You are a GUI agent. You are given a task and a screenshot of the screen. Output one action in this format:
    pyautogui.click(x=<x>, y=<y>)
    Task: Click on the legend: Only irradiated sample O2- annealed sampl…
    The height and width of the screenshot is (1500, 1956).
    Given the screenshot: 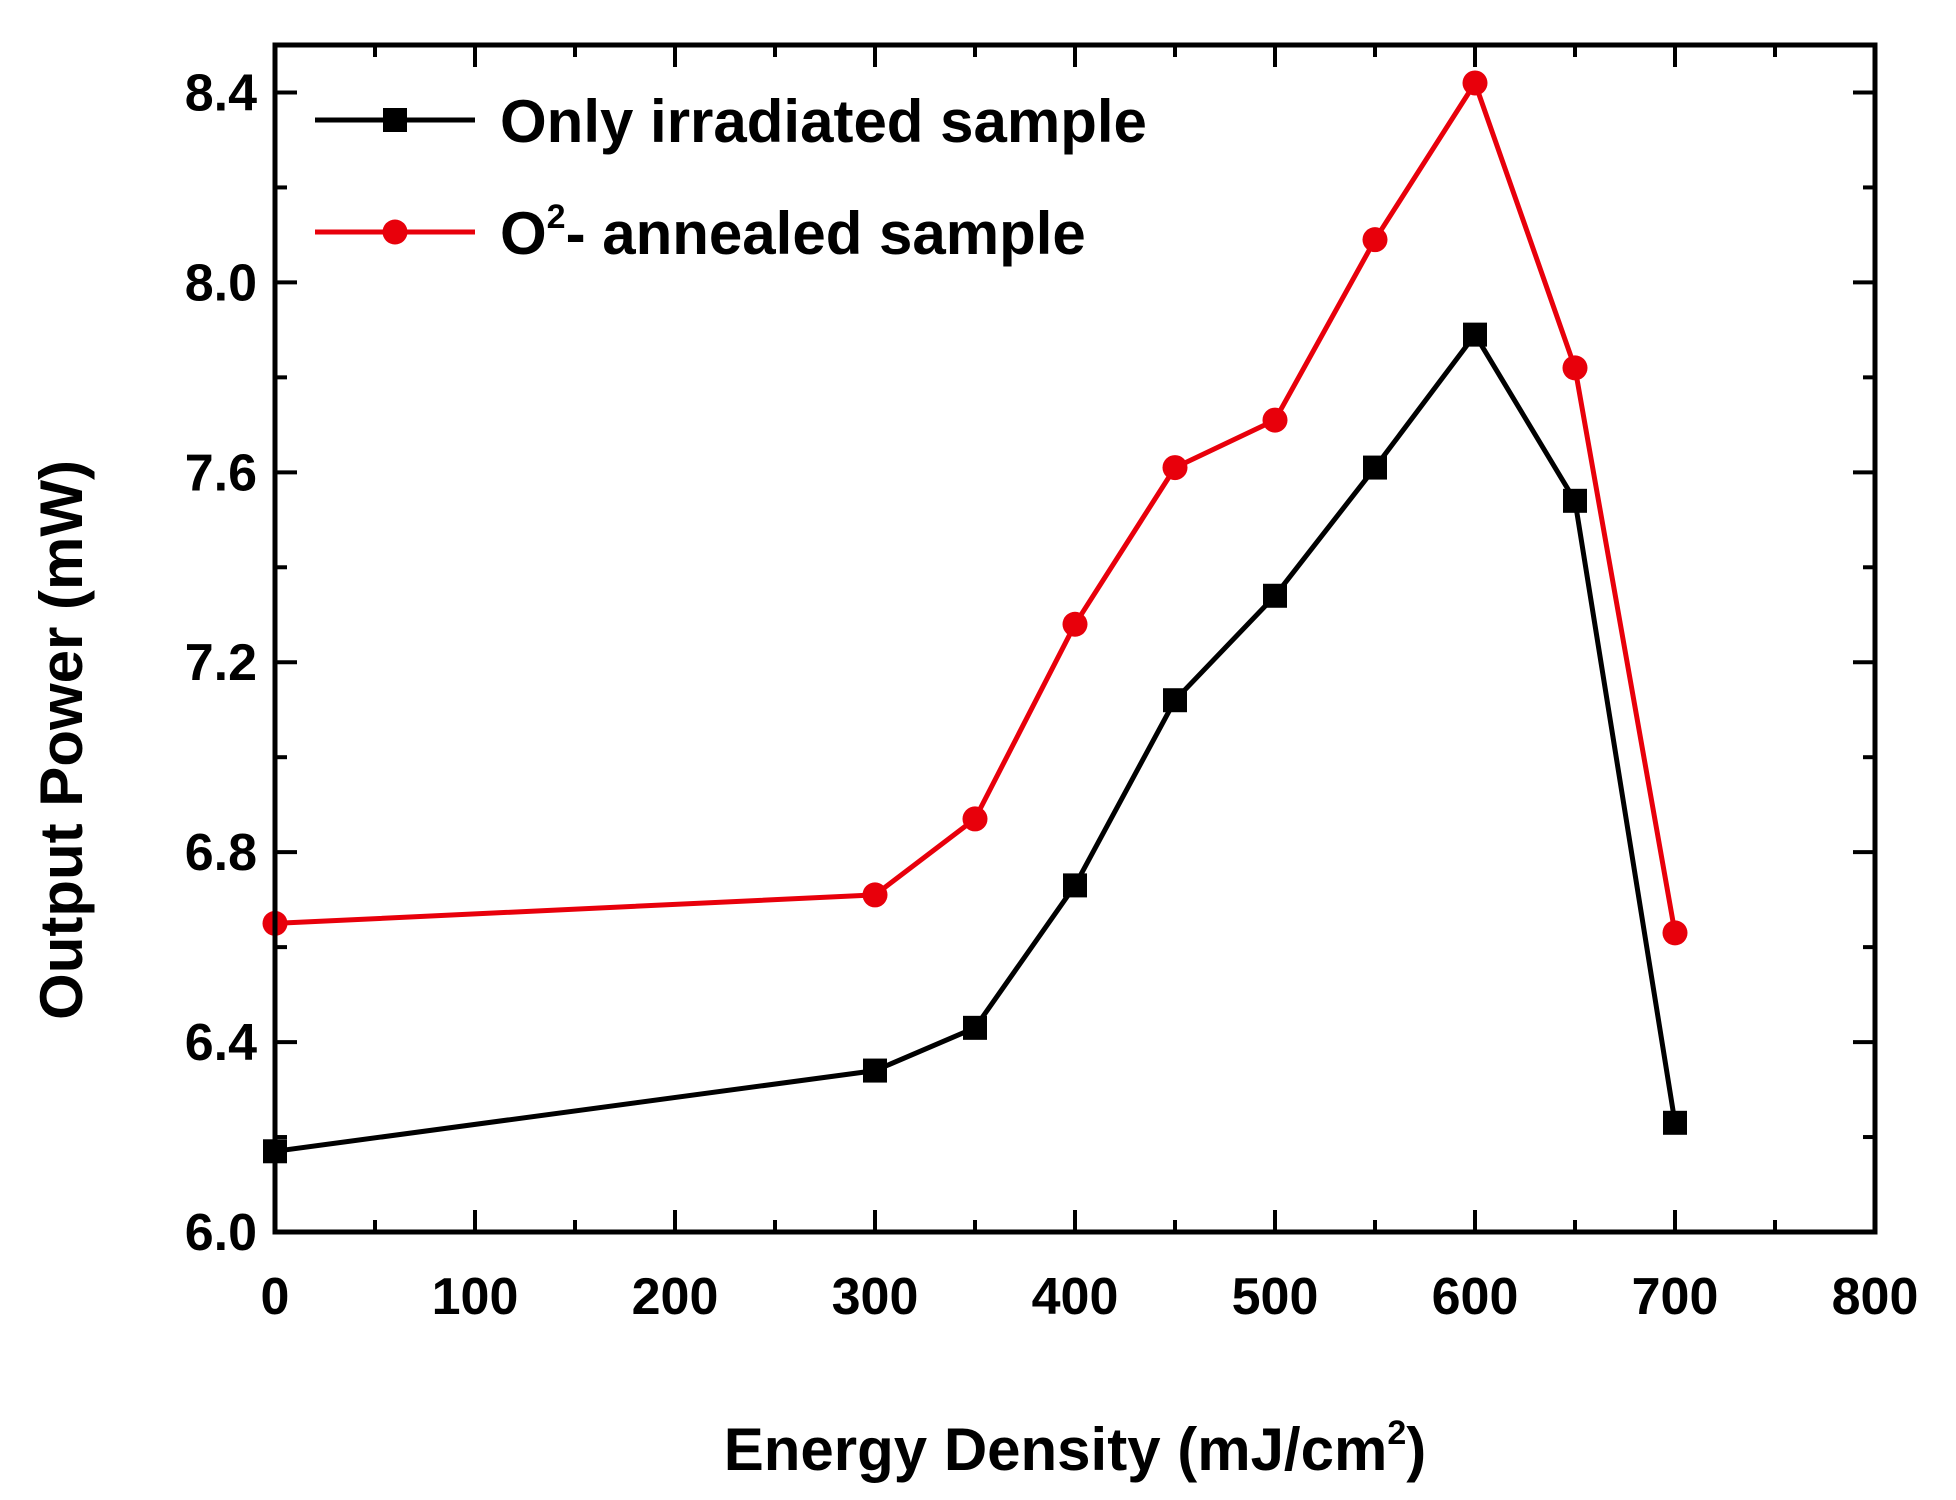 What is the action you would take?
    pyautogui.click(x=731, y=177)
    